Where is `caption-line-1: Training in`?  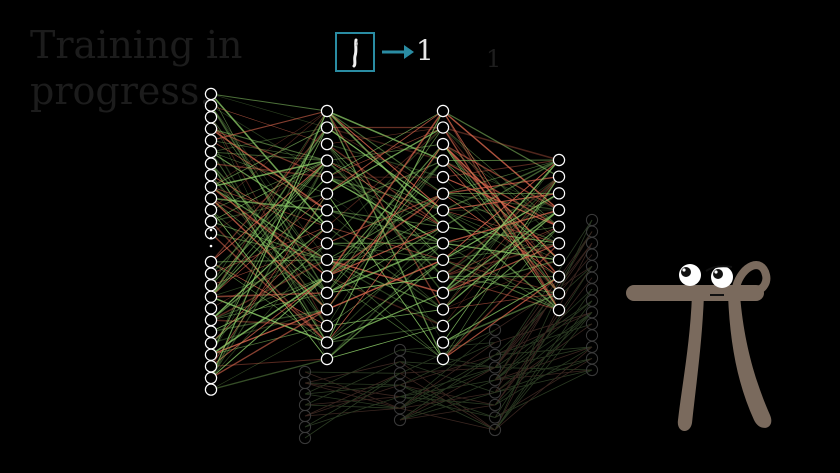 caption-line-1: Training in is located at coordinates (136, 45).